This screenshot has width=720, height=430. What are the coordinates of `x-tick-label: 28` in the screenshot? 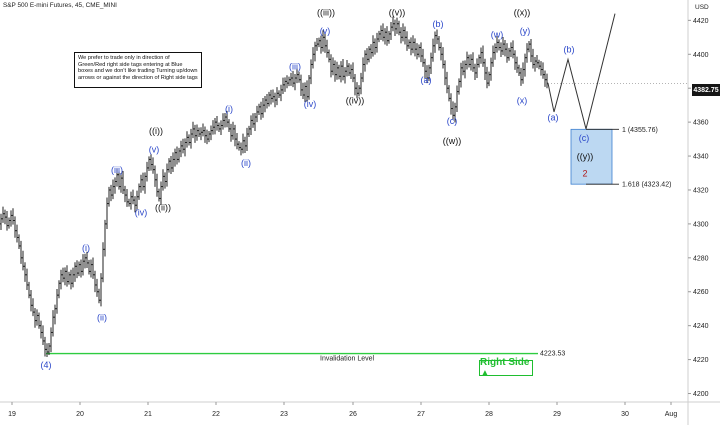 It's located at (489, 414).